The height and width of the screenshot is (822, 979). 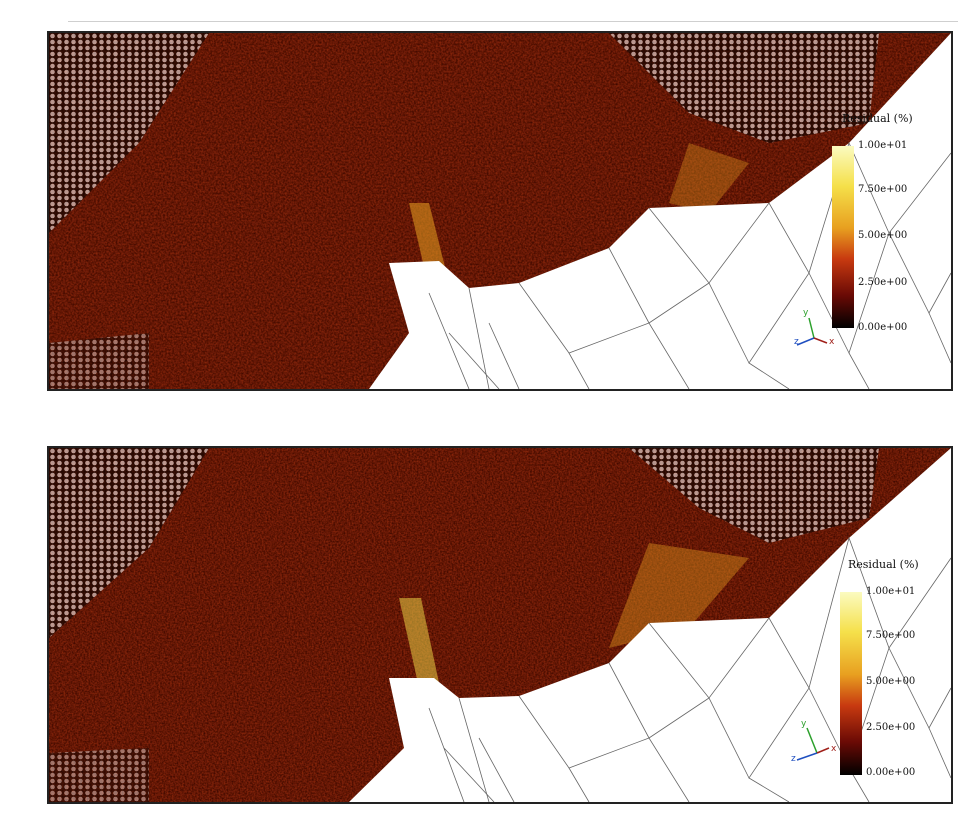 What do you see at coordinates (513, 21) in the screenshot?
I see `top-divider-line` at bounding box center [513, 21].